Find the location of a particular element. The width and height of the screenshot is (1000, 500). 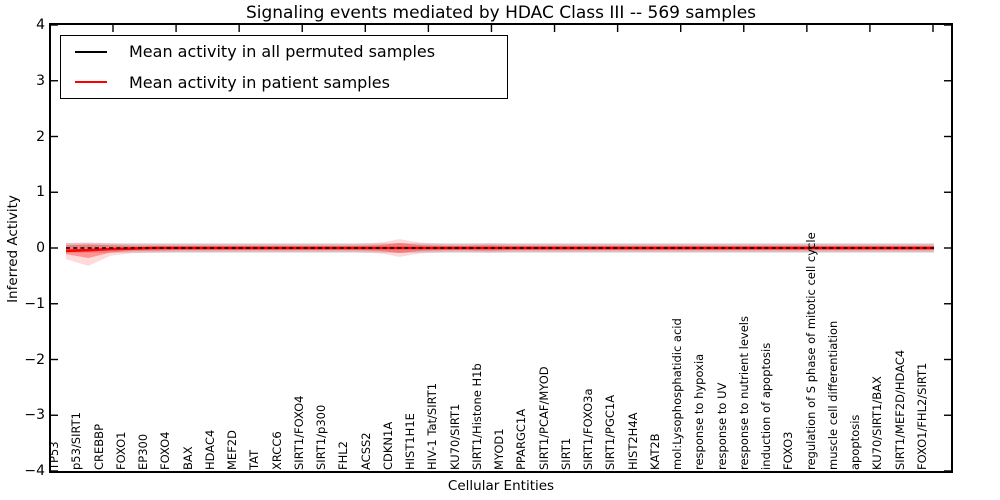

x-axis-label: Cellular Entities is located at coordinates (501, 486).